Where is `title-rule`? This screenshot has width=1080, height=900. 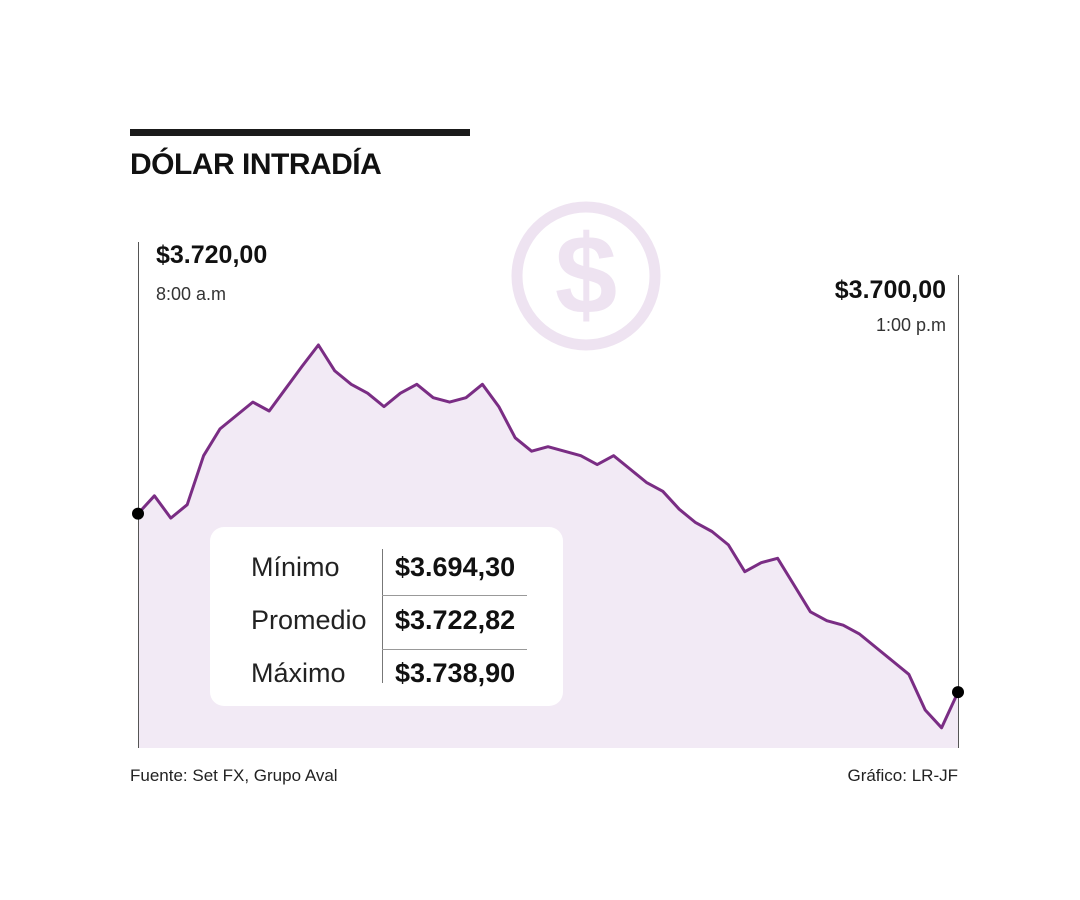
title-rule is located at coordinates (300, 132).